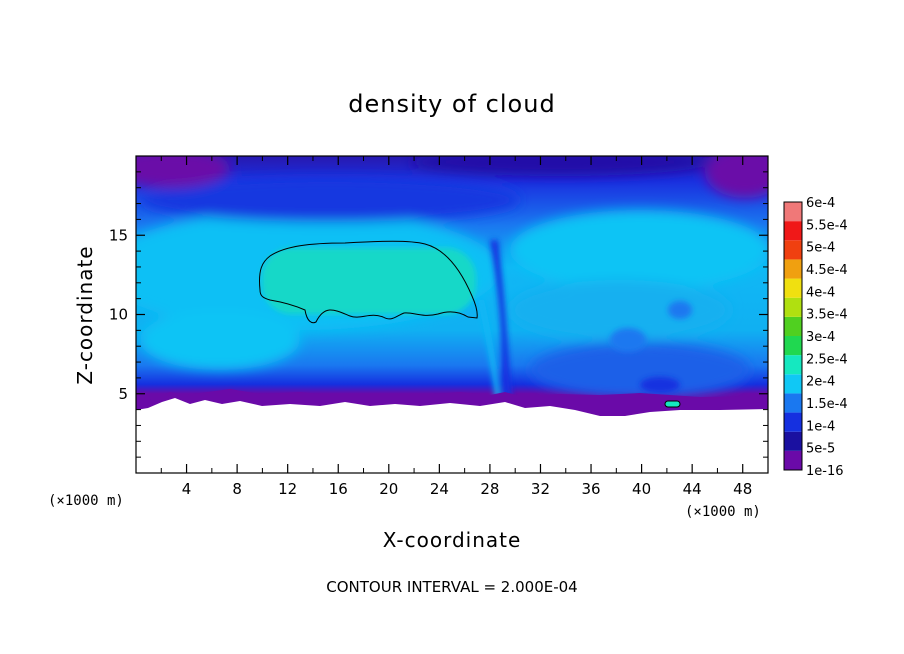 This screenshot has height=654, width=904. Describe the element at coordinates (452, 540) in the screenshot. I see `x-axis-label: X-coordinate` at that location.